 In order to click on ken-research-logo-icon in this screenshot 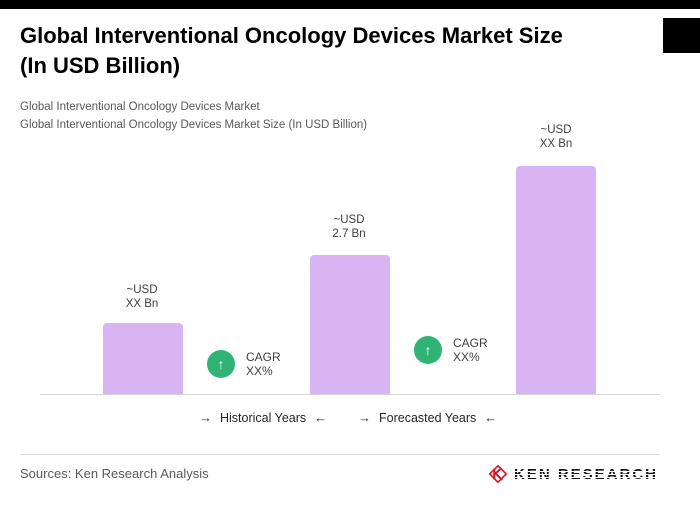, I will do `click(498, 474)`.